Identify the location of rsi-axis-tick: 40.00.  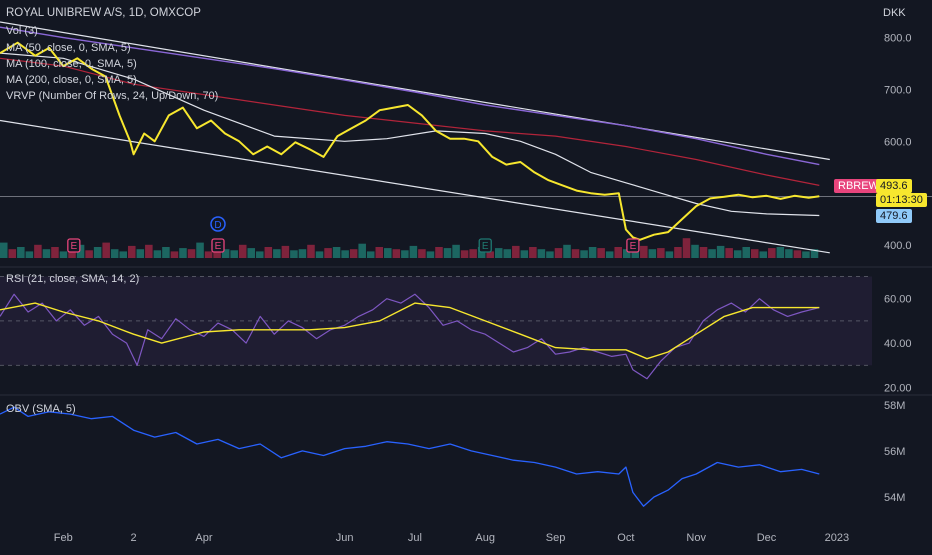
(898, 344).